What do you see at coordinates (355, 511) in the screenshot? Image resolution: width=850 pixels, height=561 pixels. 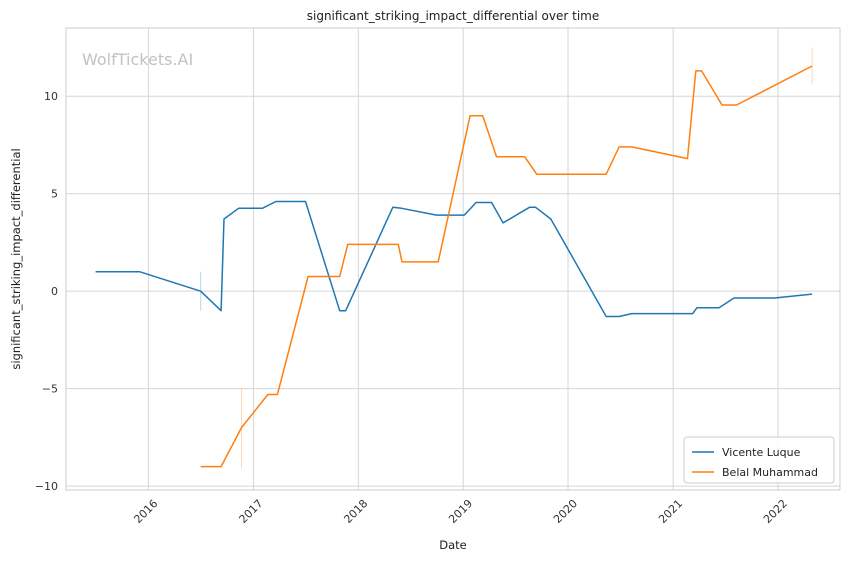 I see `x-tick-label: 2018` at bounding box center [355, 511].